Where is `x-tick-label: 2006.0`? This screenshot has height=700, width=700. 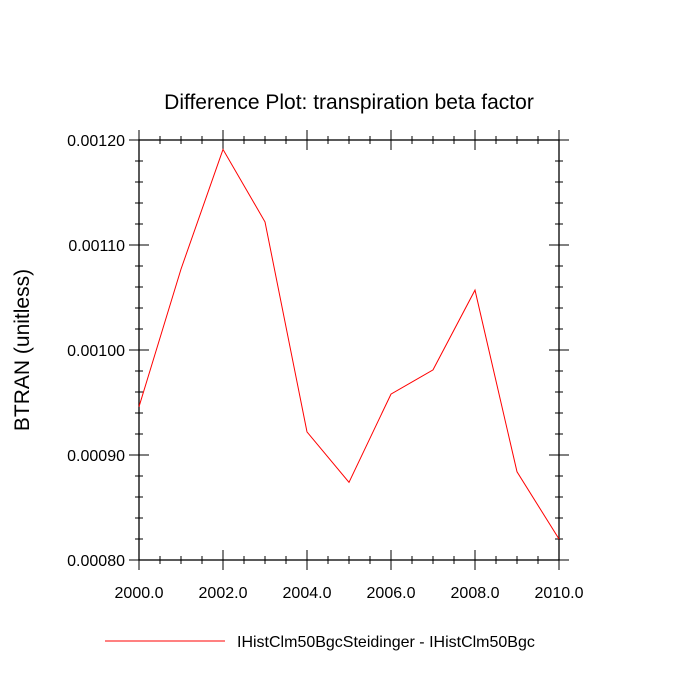 x-tick-label: 2006.0 is located at coordinates (391, 593).